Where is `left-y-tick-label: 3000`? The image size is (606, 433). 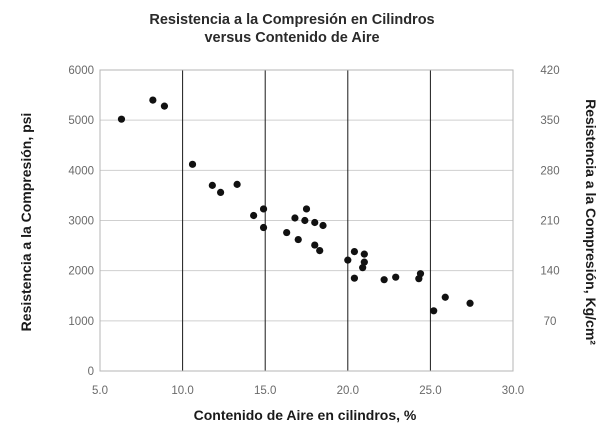 left-y-tick-label: 3000 is located at coordinates (81, 222).